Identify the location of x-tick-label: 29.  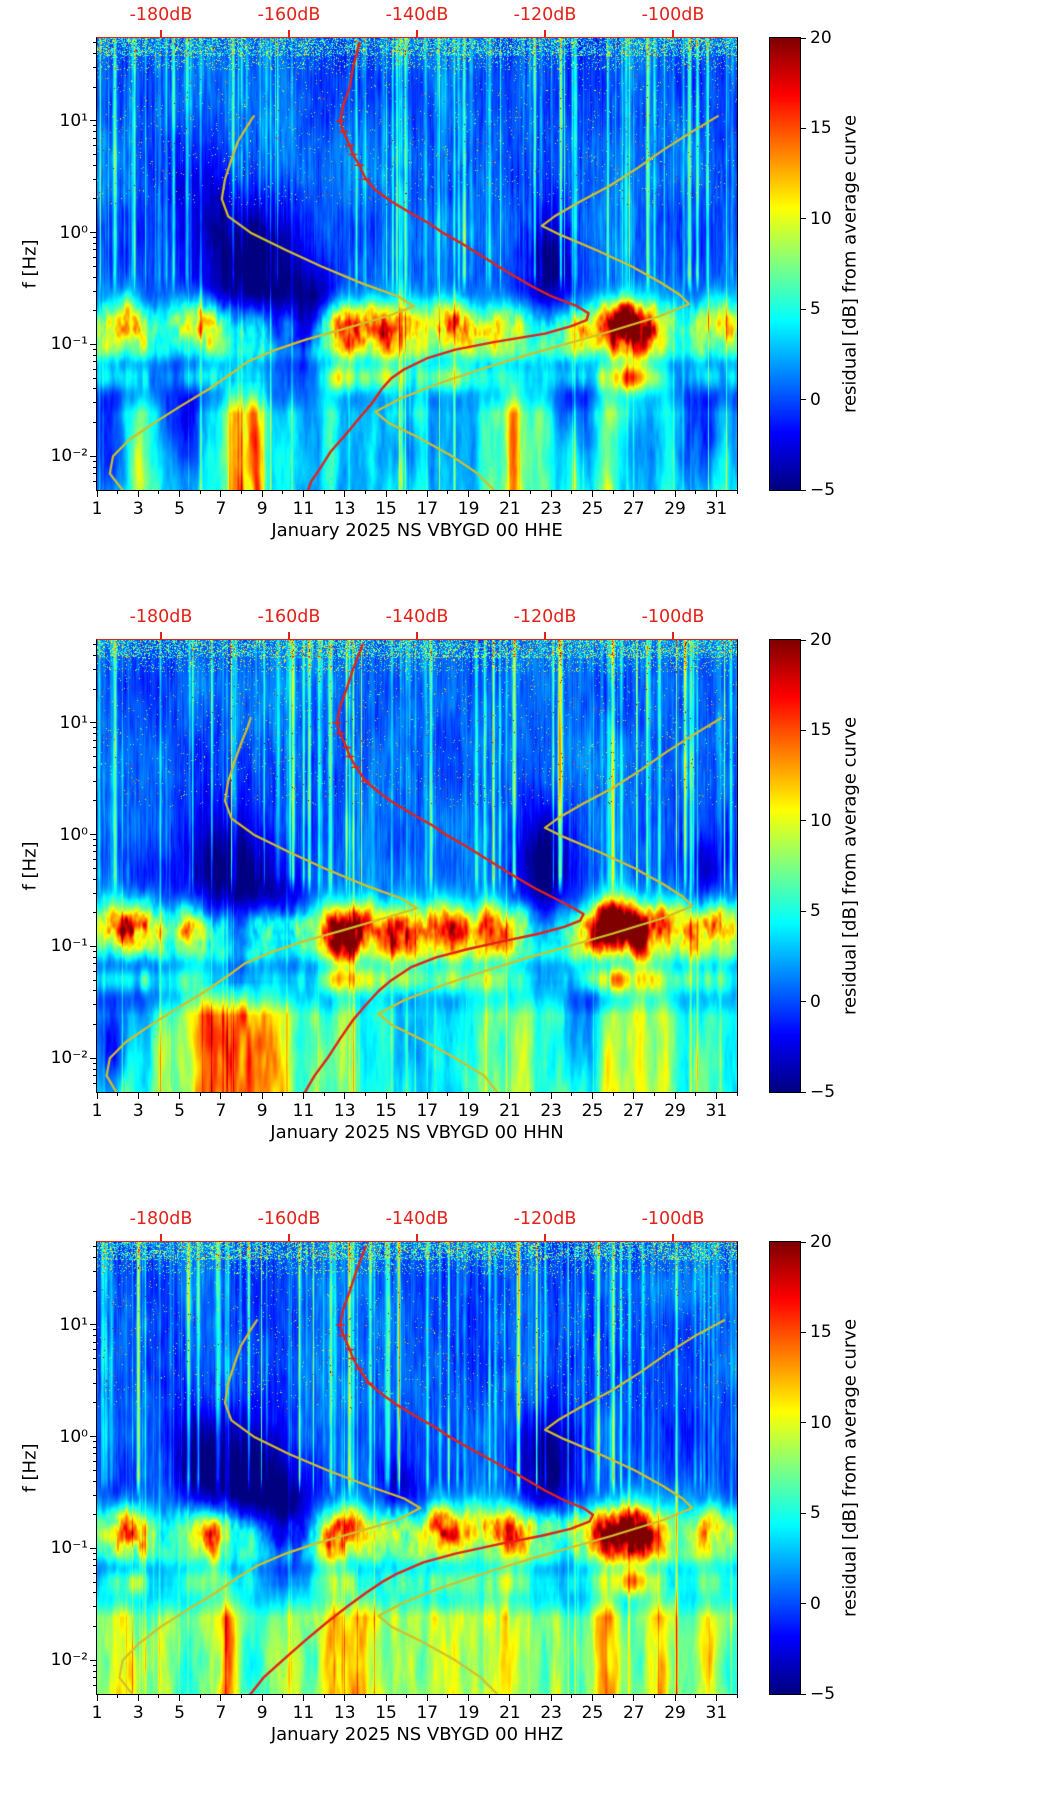
(675, 509).